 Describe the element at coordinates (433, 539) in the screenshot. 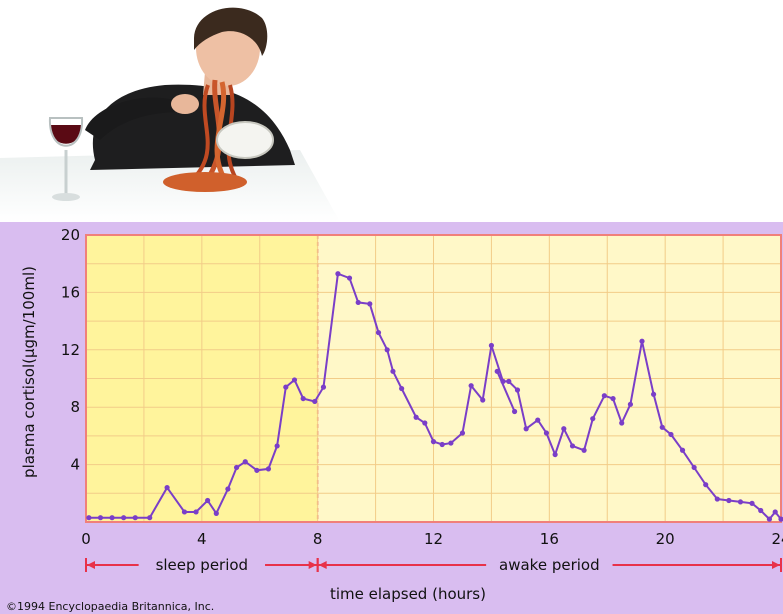

I see `x-tick-label: 12` at that location.